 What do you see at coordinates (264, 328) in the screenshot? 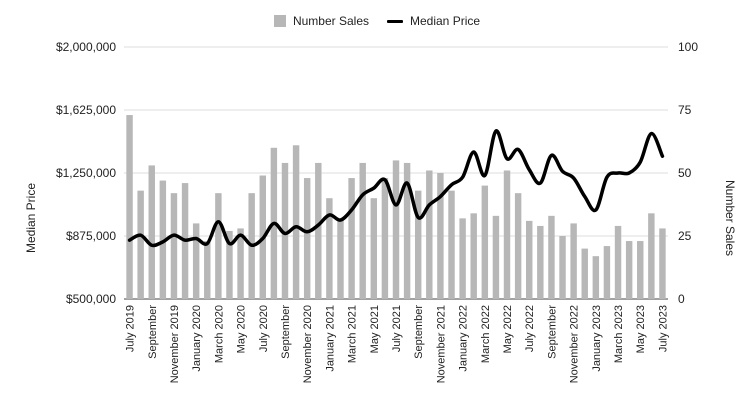
I see `x-tick-label: July 2020` at bounding box center [264, 328].